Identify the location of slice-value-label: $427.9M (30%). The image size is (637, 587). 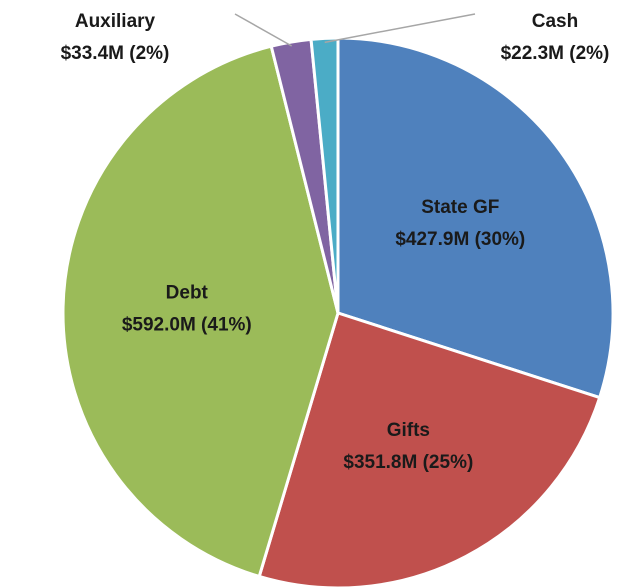
(460, 239).